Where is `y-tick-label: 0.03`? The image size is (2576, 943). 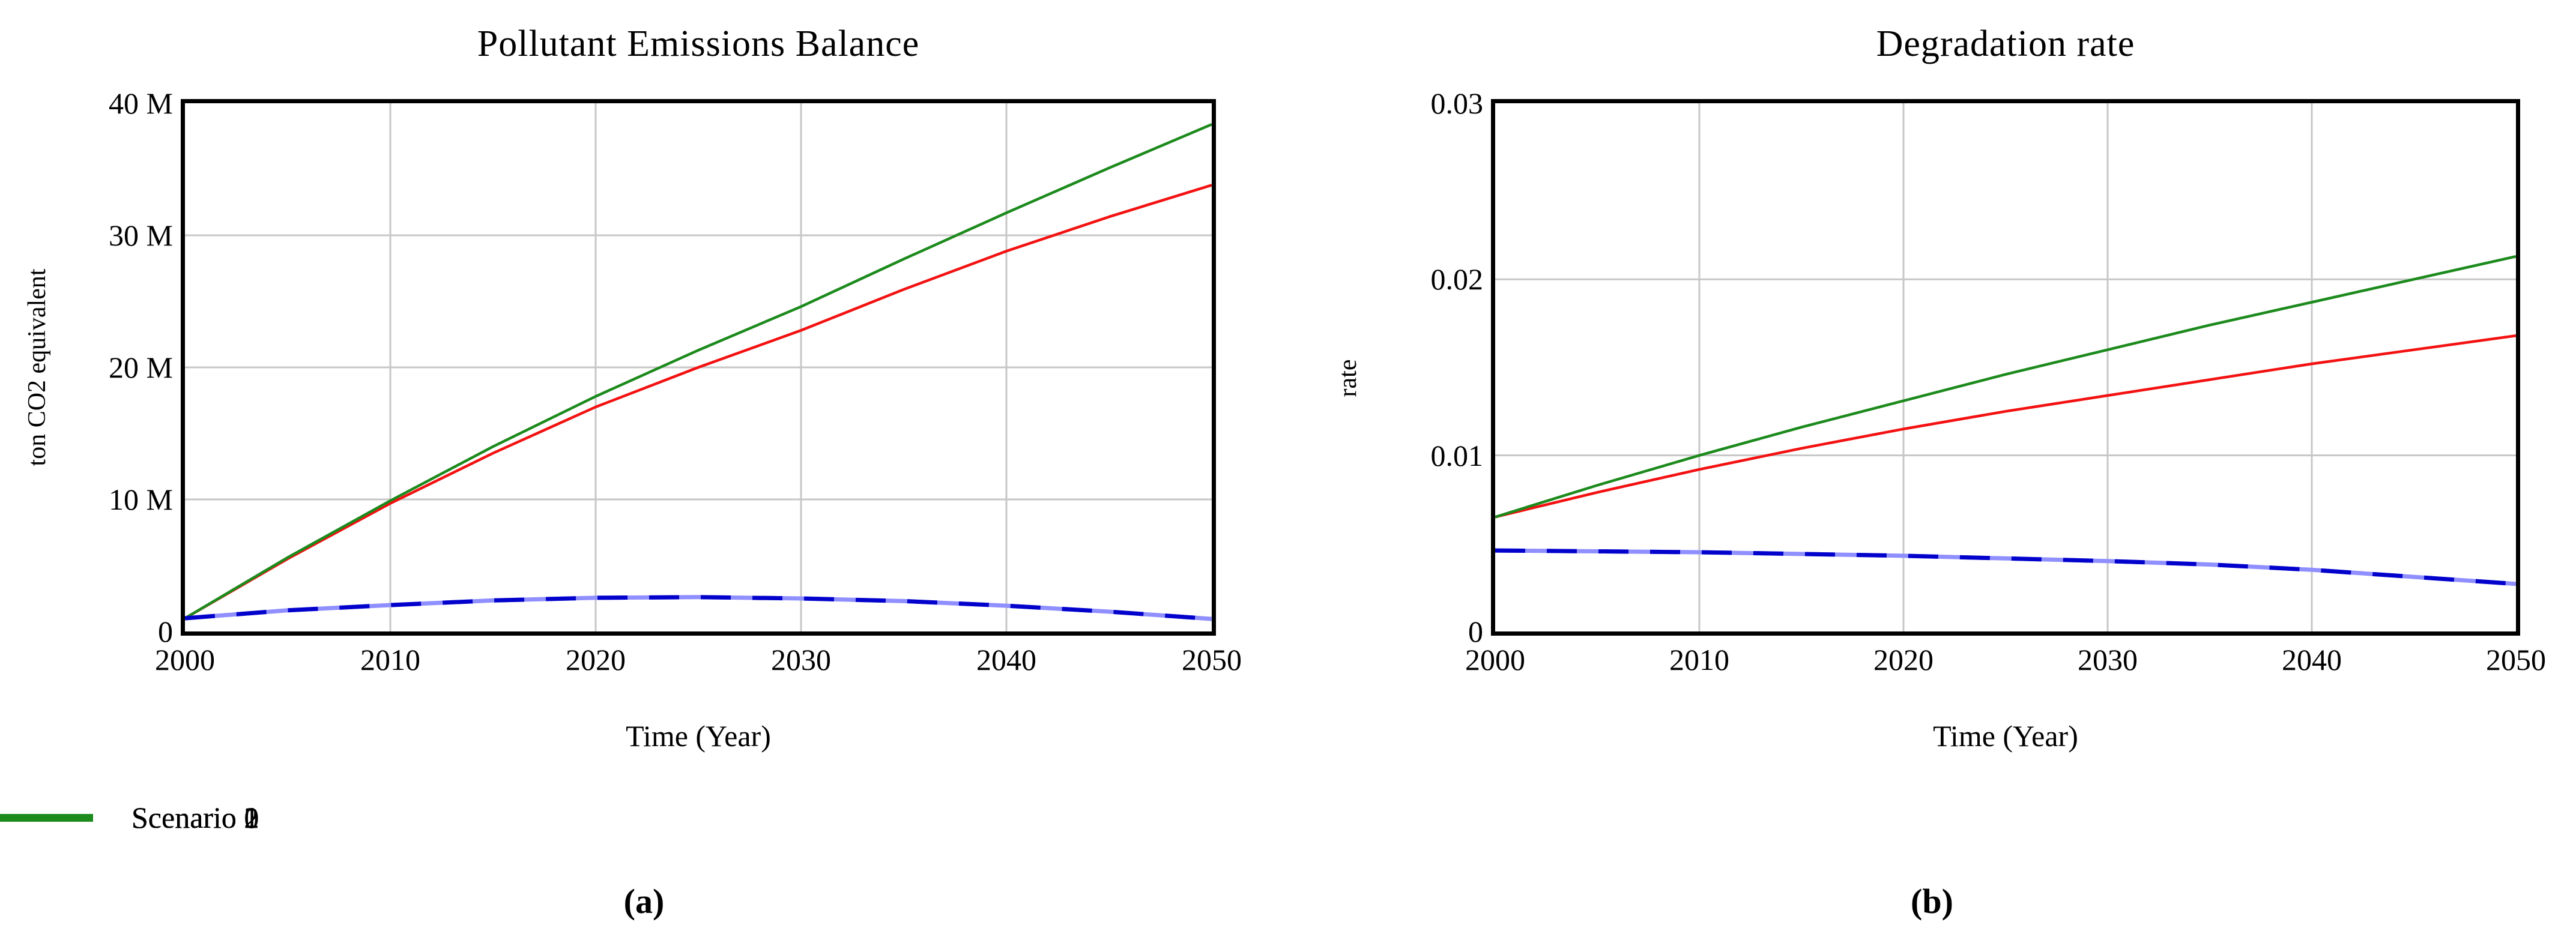 y-tick-label: 0.03 is located at coordinates (1457, 103).